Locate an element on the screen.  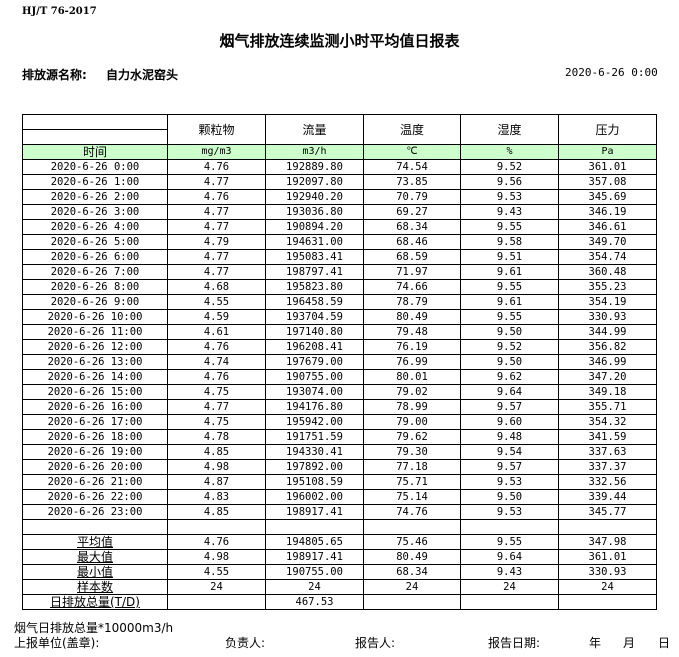
cell-value: 337.37 is located at coordinates (607, 467).